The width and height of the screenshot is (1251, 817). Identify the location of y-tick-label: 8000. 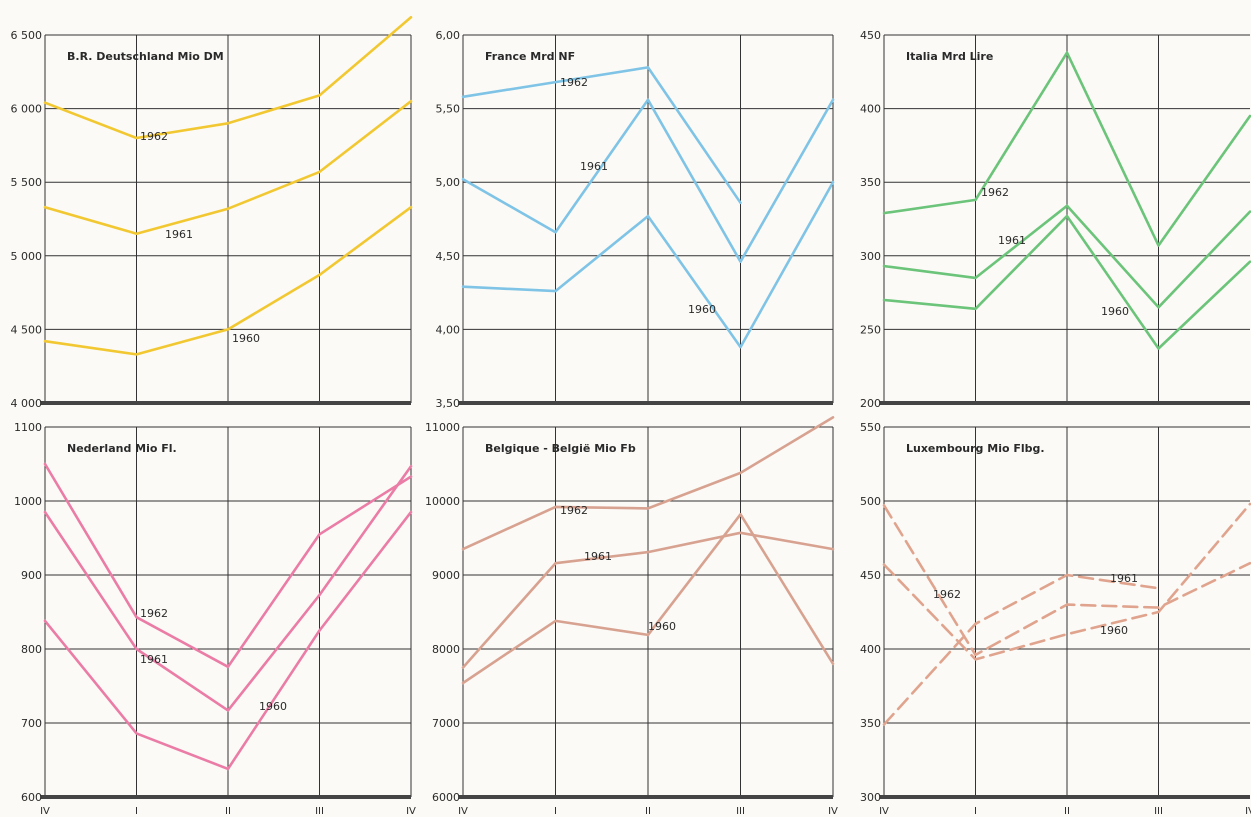
(446, 649).